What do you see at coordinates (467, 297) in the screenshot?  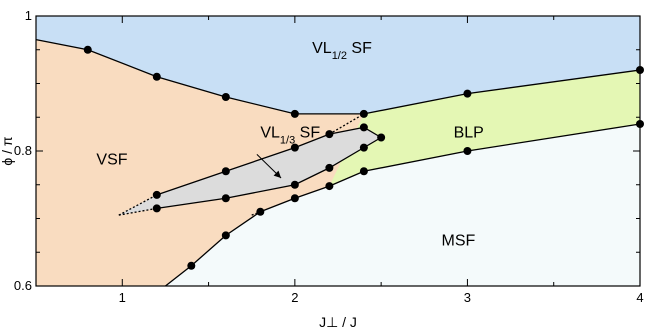 I see `x-tick-label: 3` at bounding box center [467, 297].